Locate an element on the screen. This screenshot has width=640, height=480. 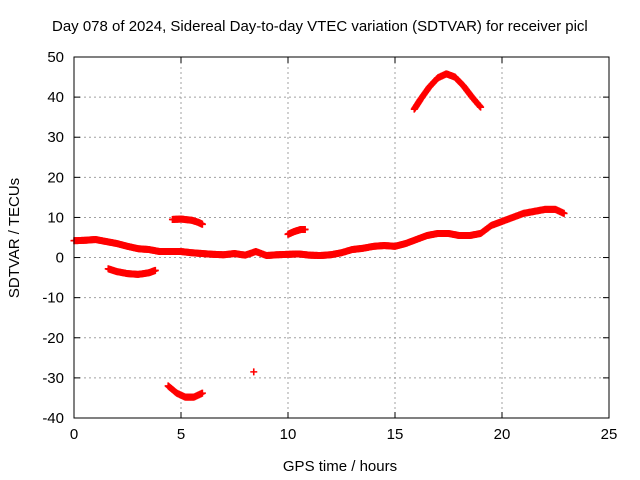
x-tick-label: 25 is located at coordinates (609, 434).